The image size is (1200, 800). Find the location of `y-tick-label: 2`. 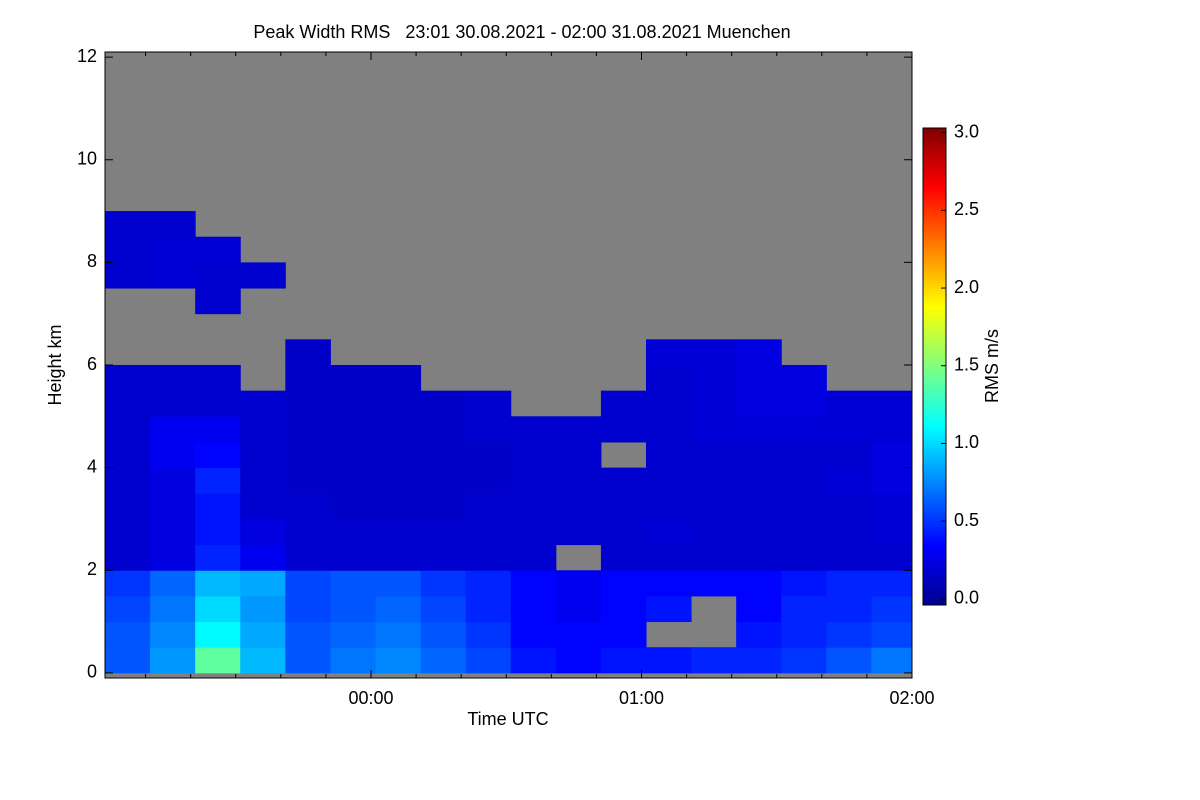

y-tick-label: 2 is located at coordinates (92, 569).